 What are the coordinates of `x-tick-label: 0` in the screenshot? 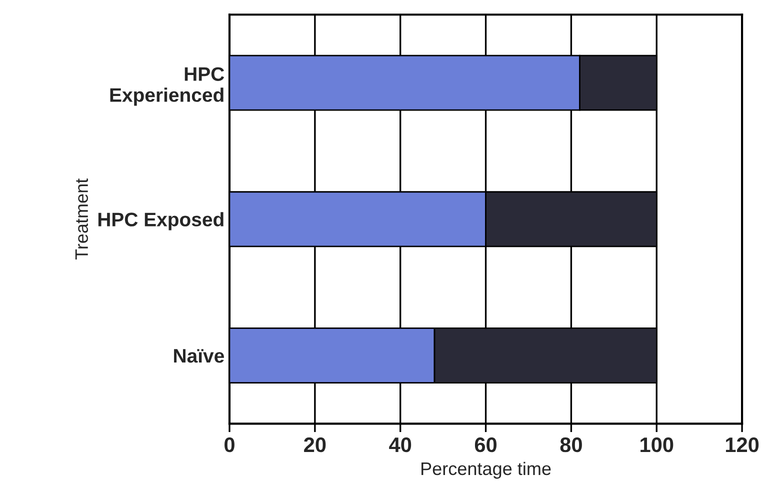 It's located at (229, 444).